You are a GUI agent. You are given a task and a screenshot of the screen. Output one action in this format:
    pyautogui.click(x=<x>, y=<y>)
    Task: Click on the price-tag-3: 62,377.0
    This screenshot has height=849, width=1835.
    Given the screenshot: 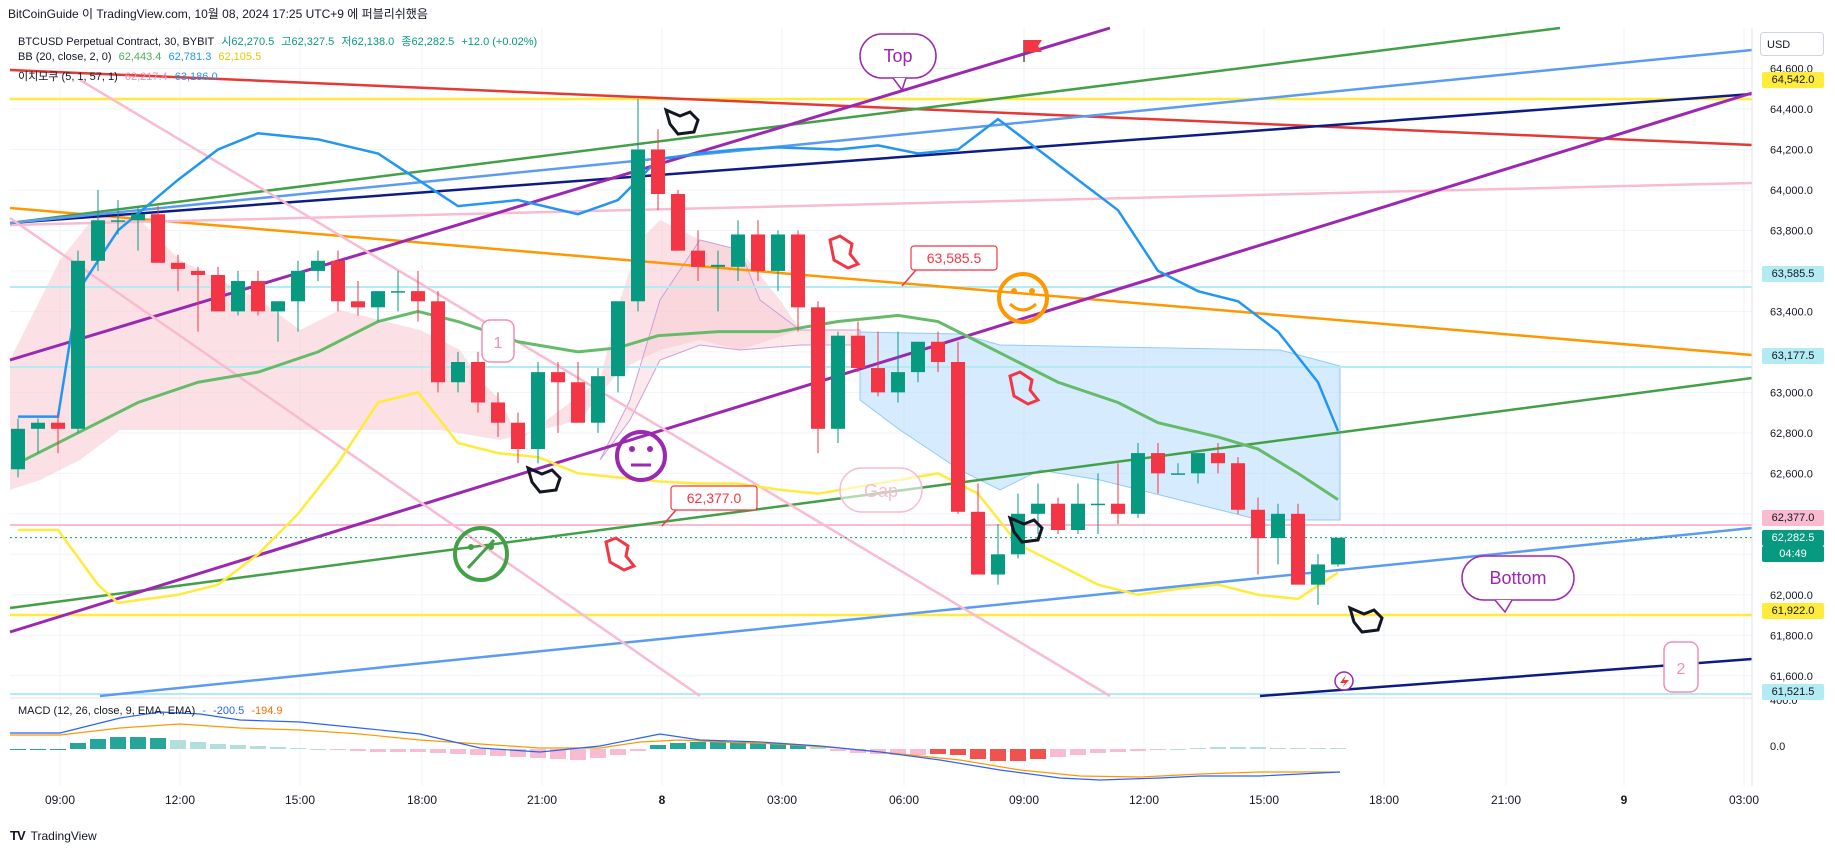 What is the action you would take?
    pyautogui.click(x=1793, y=518)
    